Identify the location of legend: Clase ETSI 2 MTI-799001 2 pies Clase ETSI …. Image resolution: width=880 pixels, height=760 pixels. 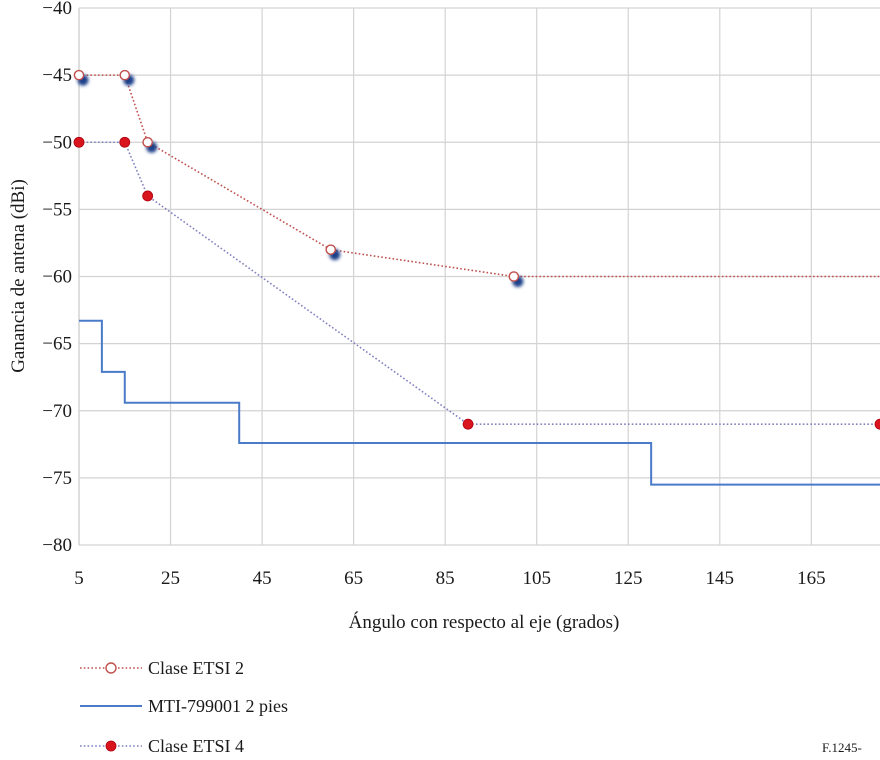
(184, 707).